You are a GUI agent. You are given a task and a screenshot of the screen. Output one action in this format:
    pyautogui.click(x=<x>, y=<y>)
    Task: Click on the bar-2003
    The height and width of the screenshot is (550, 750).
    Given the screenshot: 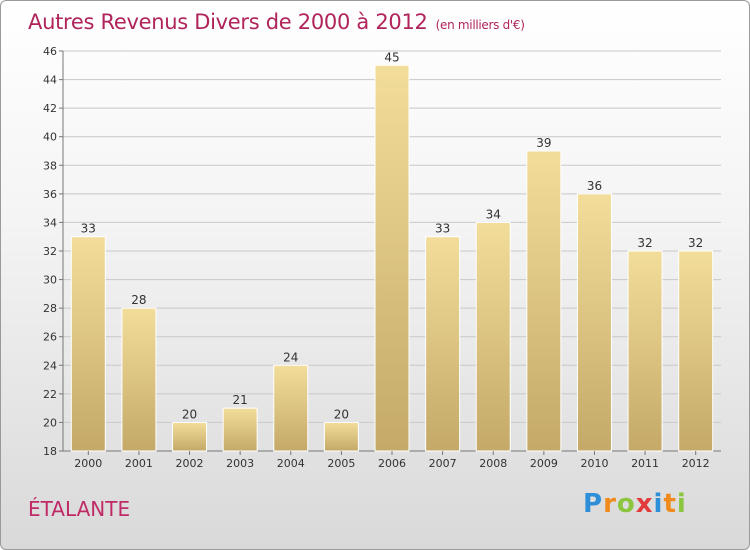 What is the action you would take?
    pyautogui.click(x=240, y=429)
    